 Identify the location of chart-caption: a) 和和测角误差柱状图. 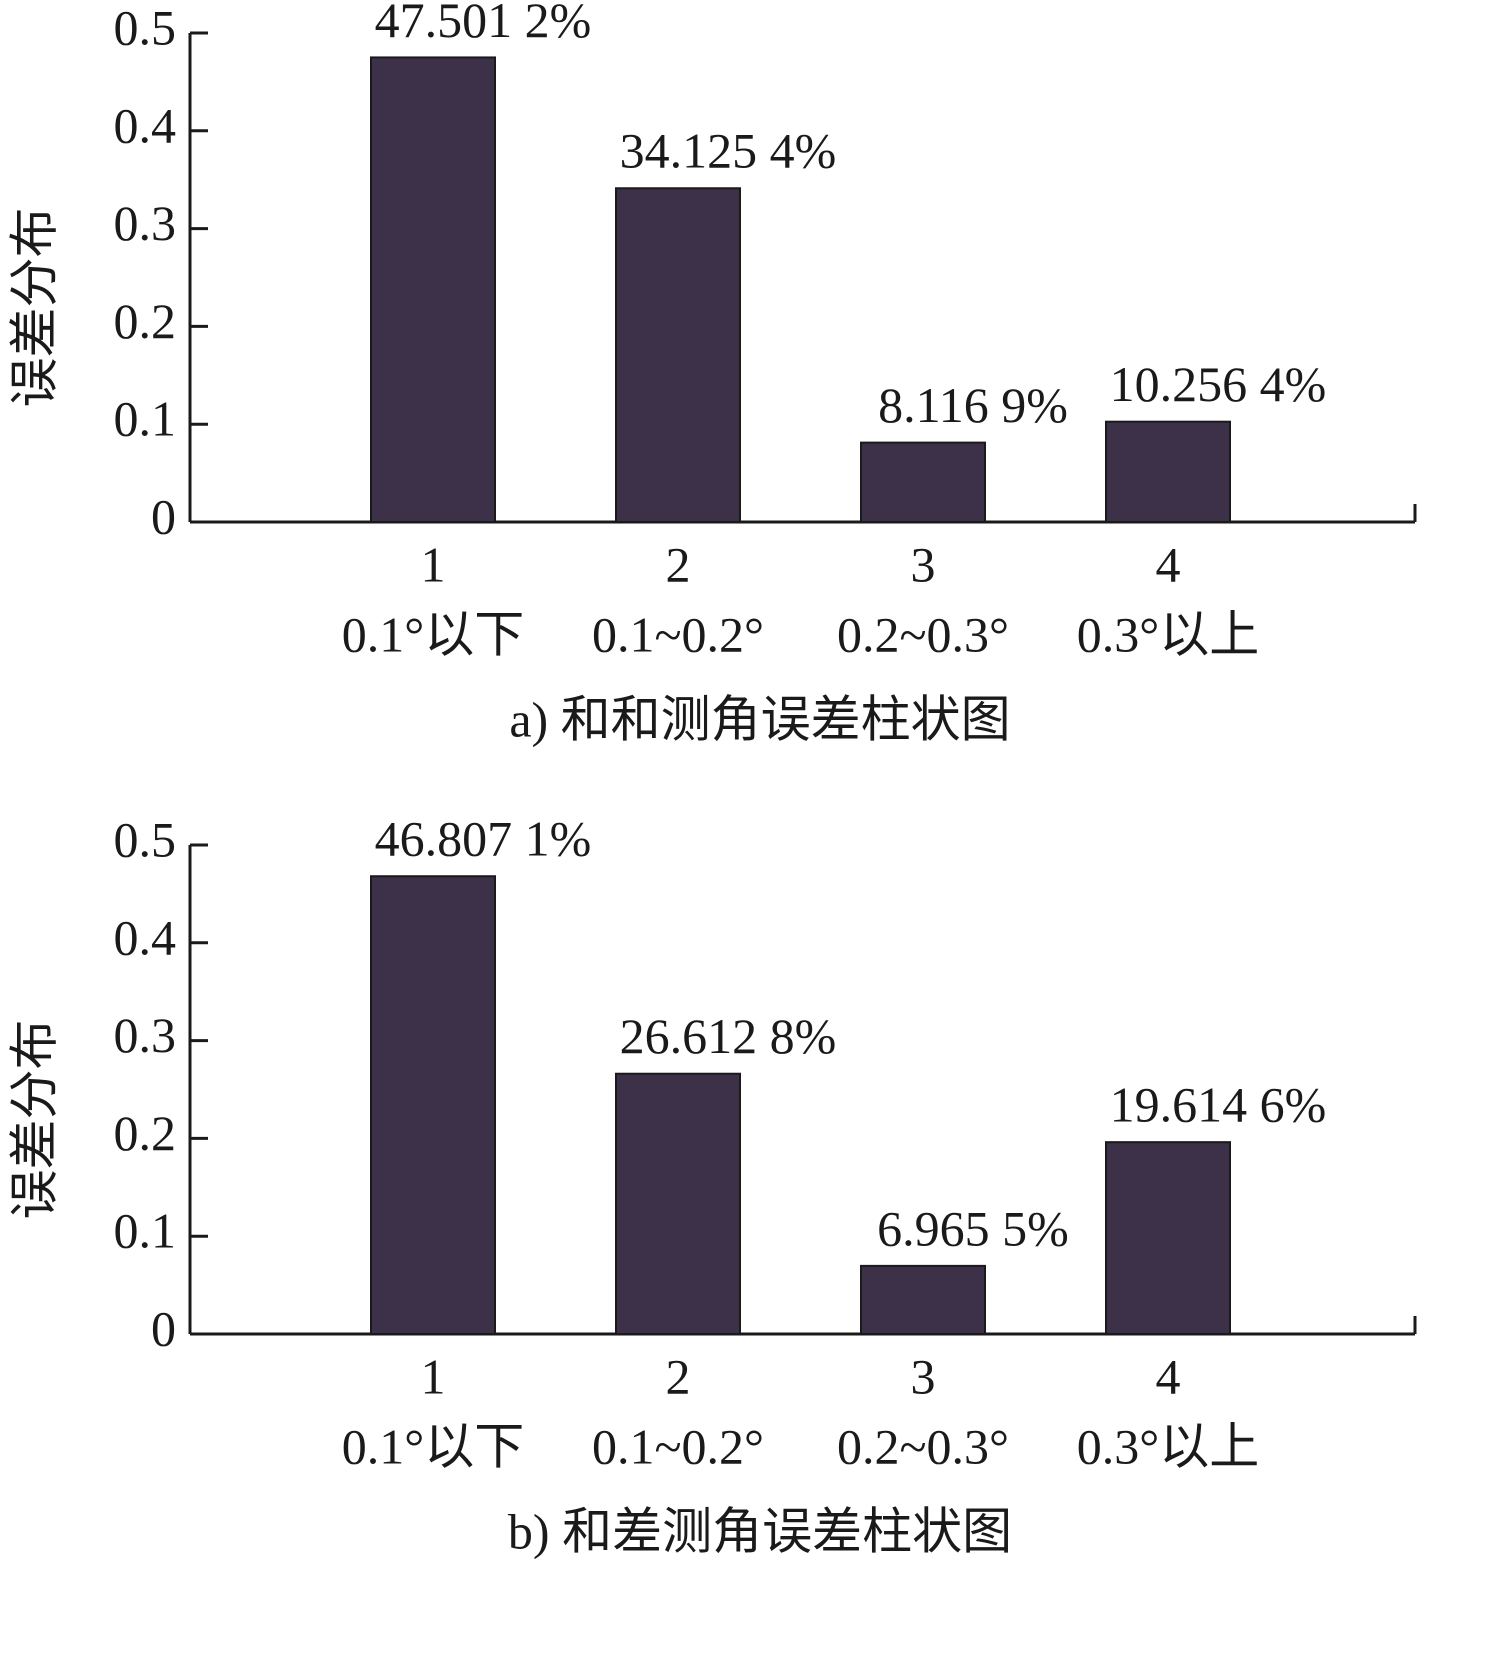
(759, 719).